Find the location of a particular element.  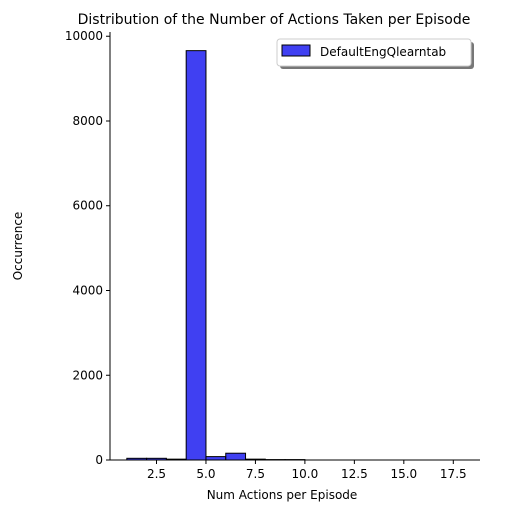

y-tick-label: 0 is located at coordinates (99, 460).